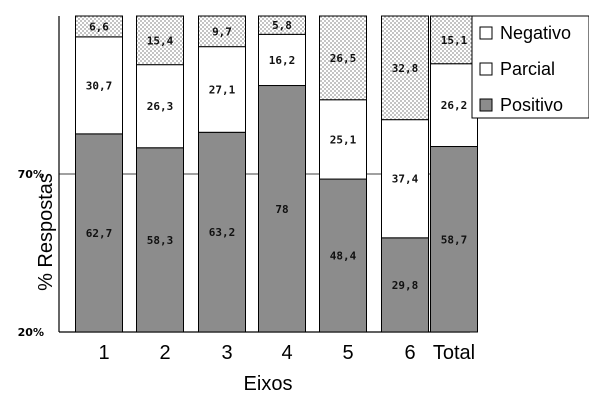  What do you see at coordinates (454, 353) in the screenshot?
I see `x-tick-label: Total` at bounding box center [454, 353].